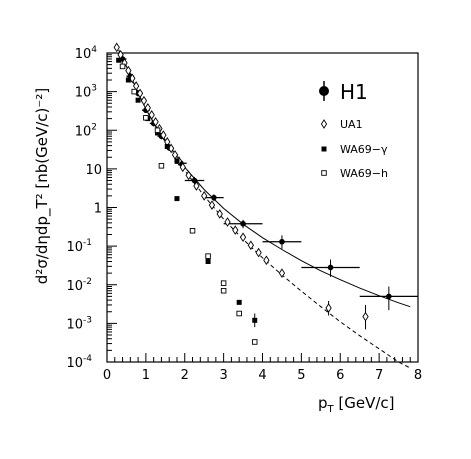 The width and height of the screenshot is (471, 459). I want to click on legend-wa69-h-label: WA69−h, so click(364, 173).